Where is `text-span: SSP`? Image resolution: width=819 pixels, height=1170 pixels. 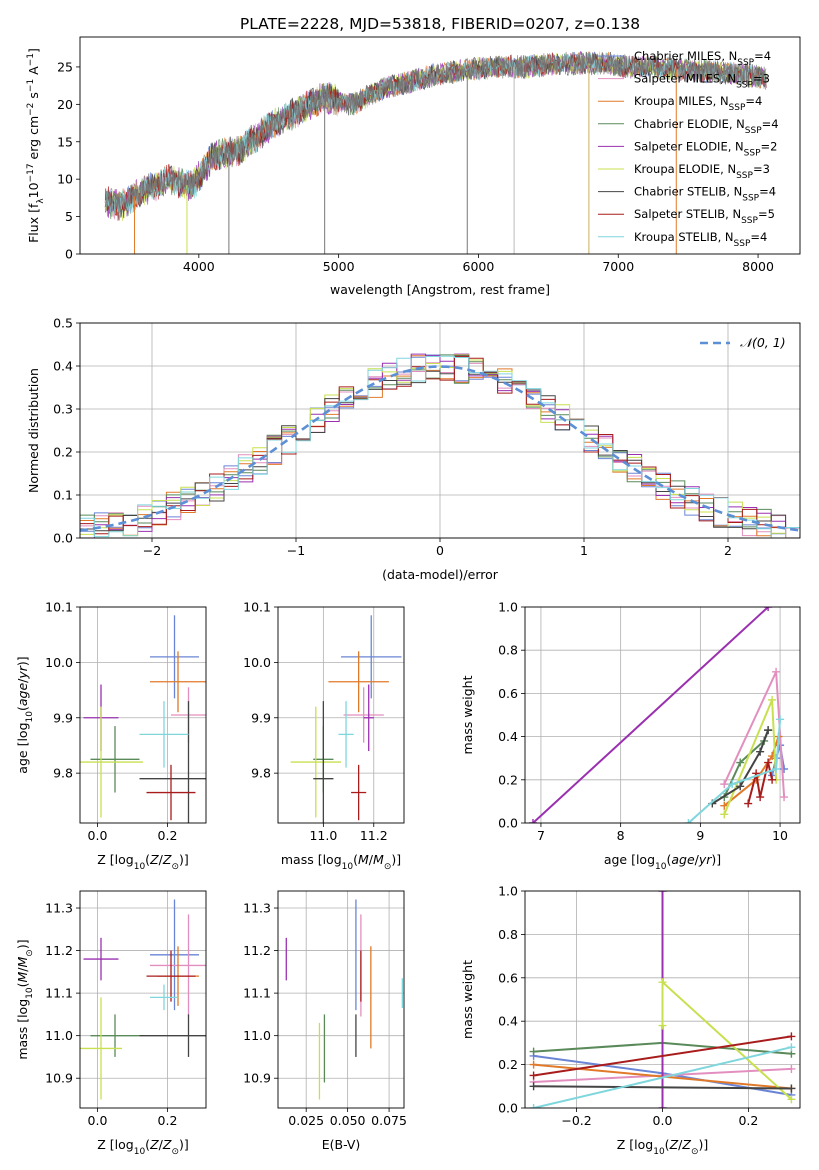
text-span: SSP is located at coordinates (737, 108).